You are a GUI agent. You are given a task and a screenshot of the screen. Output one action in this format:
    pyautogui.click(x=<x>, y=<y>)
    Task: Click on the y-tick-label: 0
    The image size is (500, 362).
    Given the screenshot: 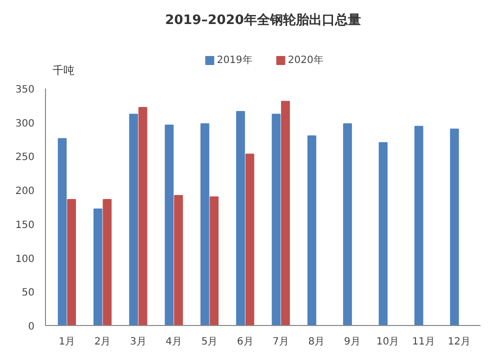 What is the action you would take?
    pyautogui.click(x=31, y=327)
    